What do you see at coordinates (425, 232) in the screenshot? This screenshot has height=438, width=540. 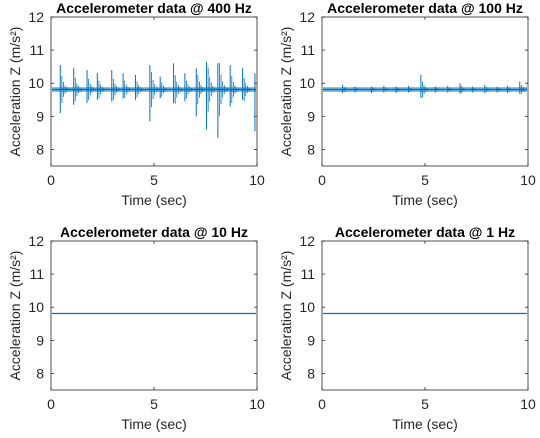 I see `chart-title: Accelerometer data @ 1 Hz` at bounding box center [425, 232].